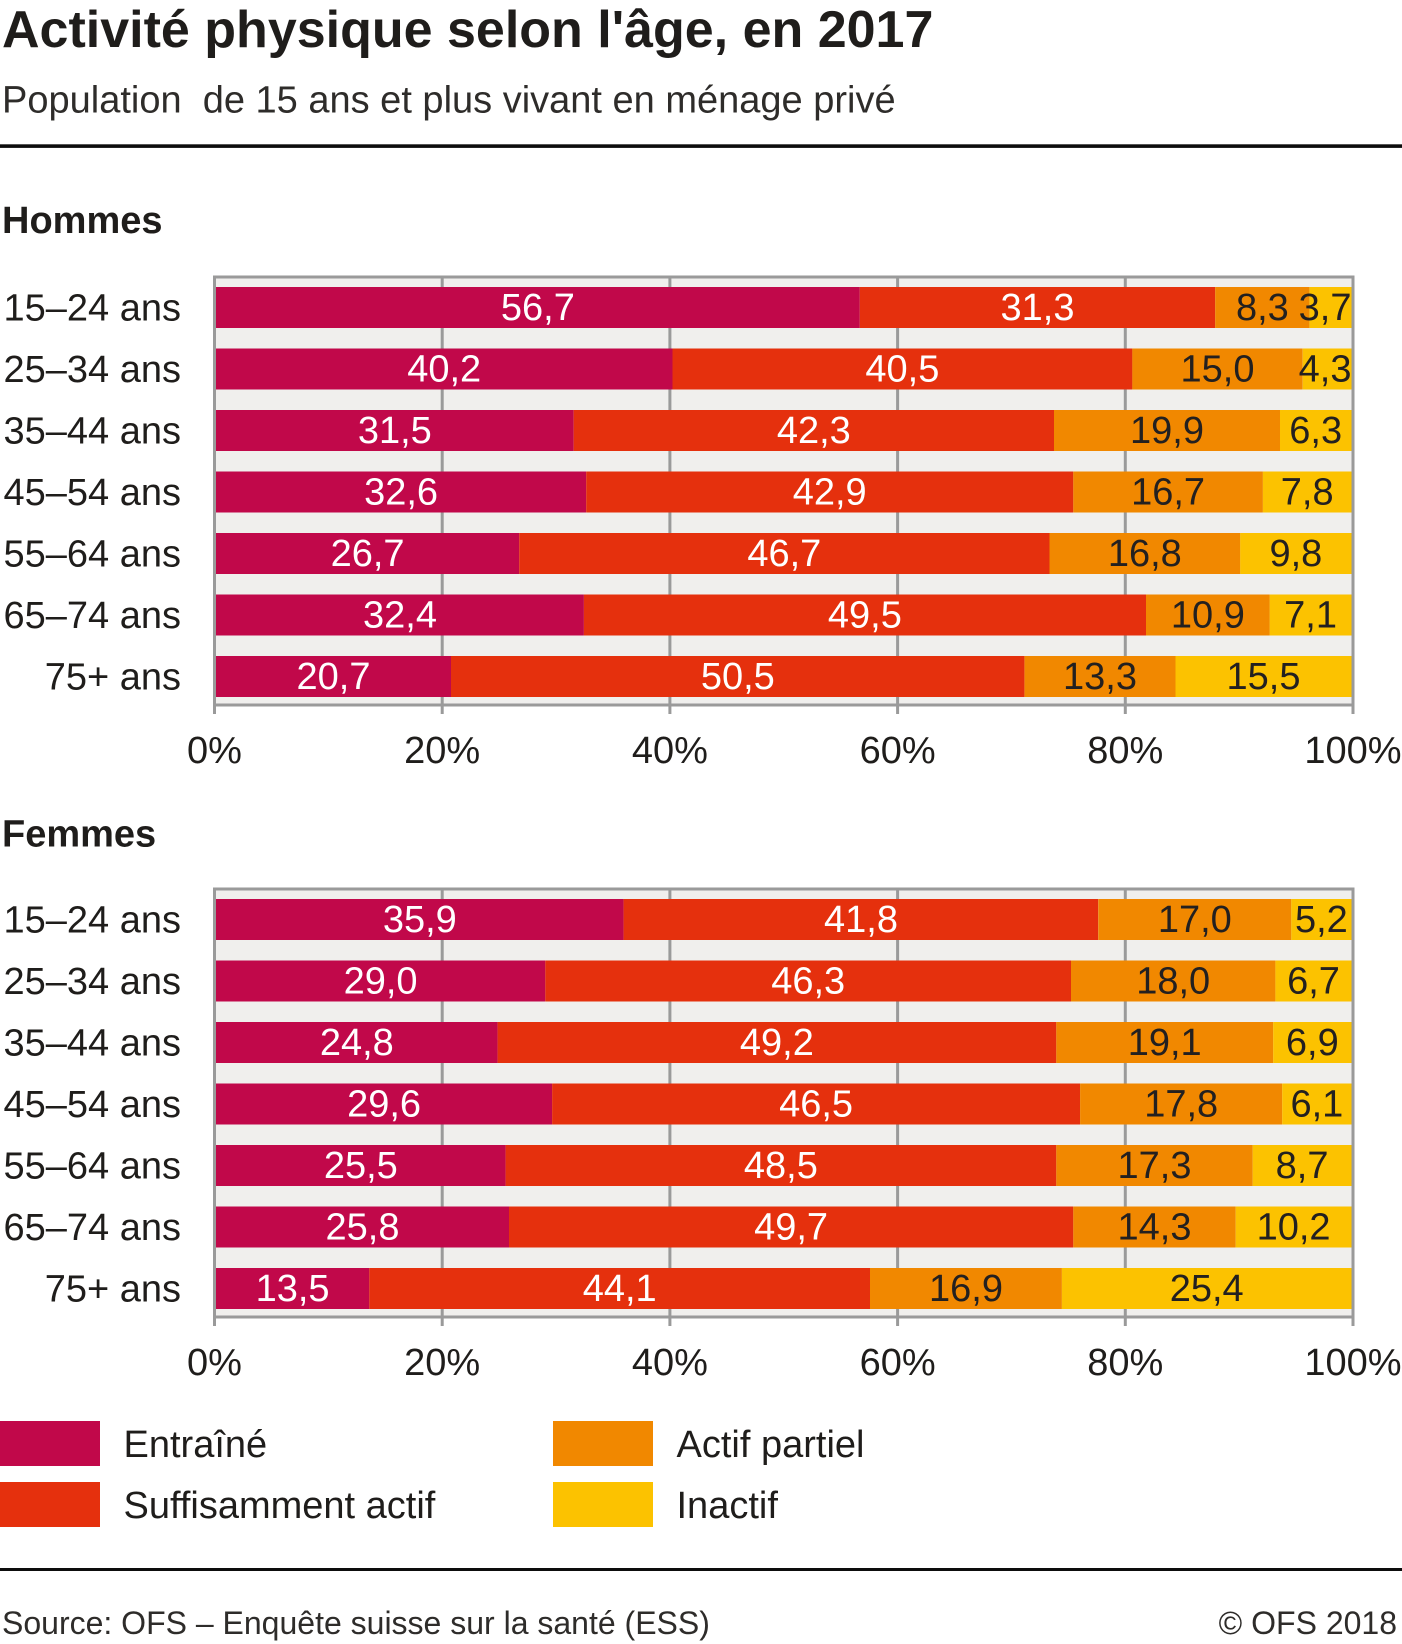  I want to click on svg-text: 6,7, so click(1313, 982).